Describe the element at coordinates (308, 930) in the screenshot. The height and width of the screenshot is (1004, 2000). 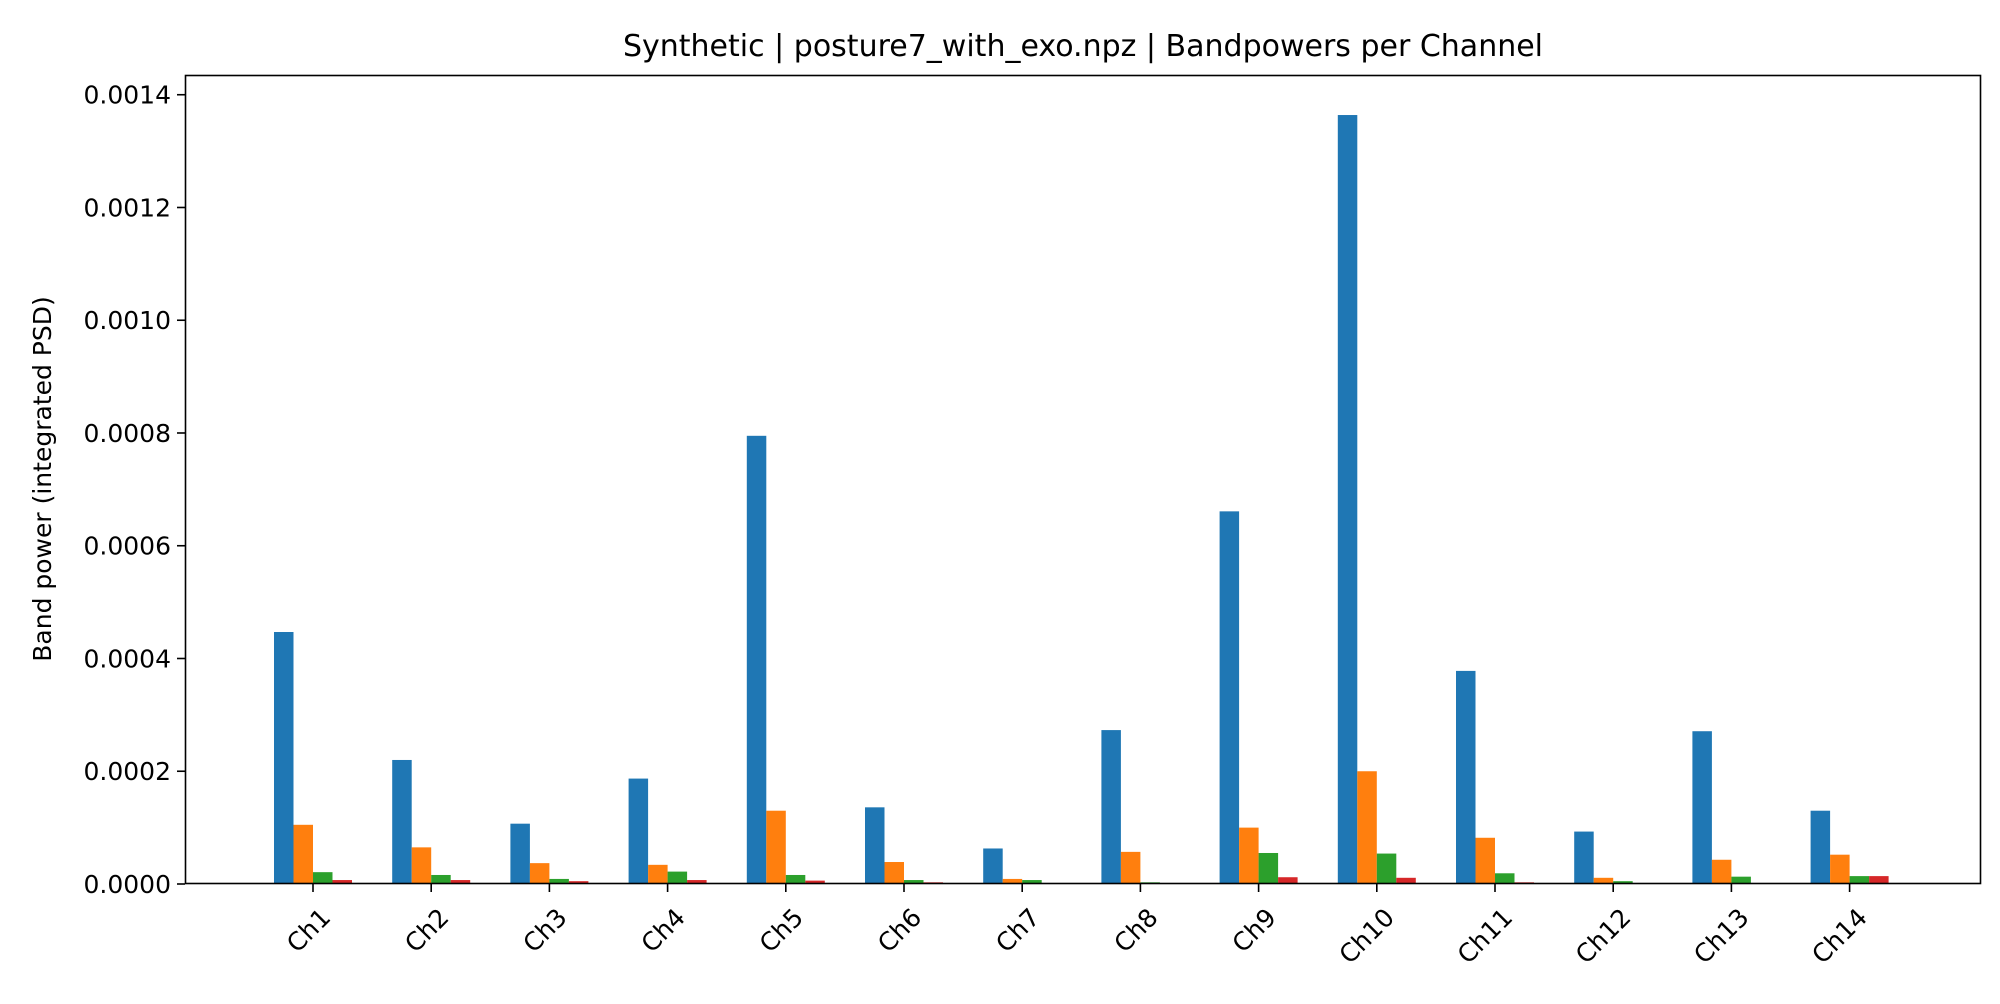
I see `x-tick-label: Ch1` at that location.